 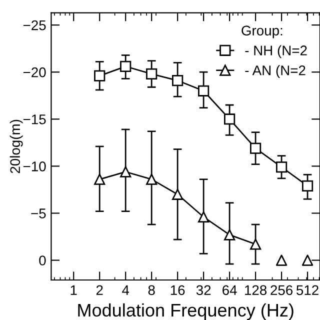 What do you see at coordinates (34, 119) in the screenshot?
I see `y-tick-label: −15` at bounding box center [34, 119].